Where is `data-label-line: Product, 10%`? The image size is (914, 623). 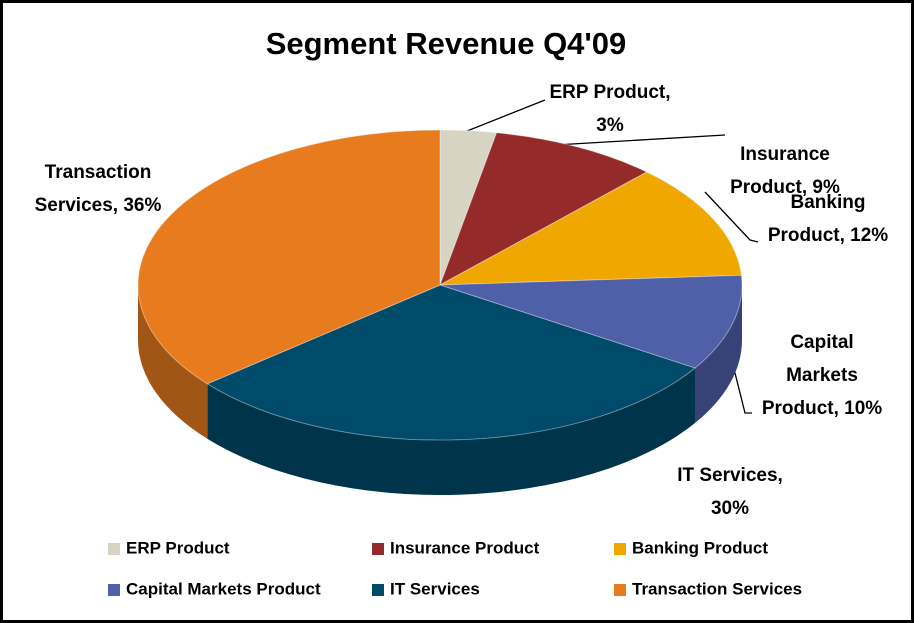
data-label-line: Product, 10% is located at coordinates (822, 408).